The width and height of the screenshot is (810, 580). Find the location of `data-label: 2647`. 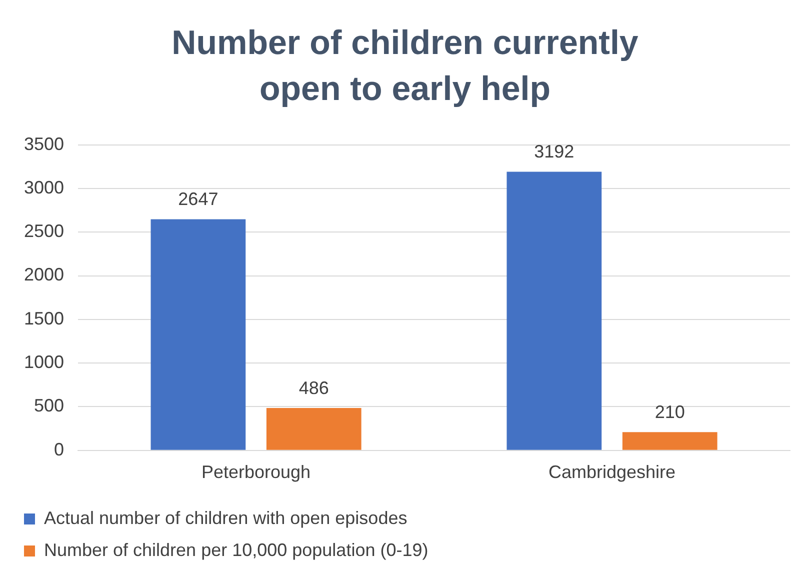

data-label: 2647 is located at coordinates (198, 199).